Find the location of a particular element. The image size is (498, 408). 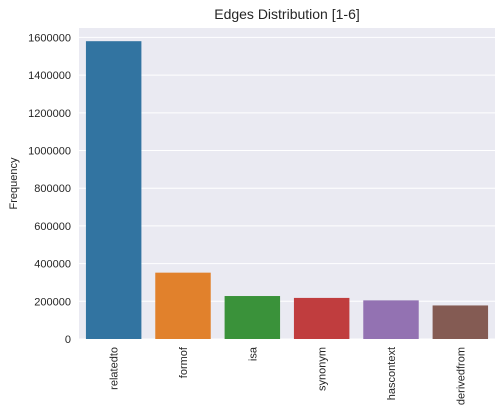

y-tick-label: 1400000 is located at coordinates (49, 76).